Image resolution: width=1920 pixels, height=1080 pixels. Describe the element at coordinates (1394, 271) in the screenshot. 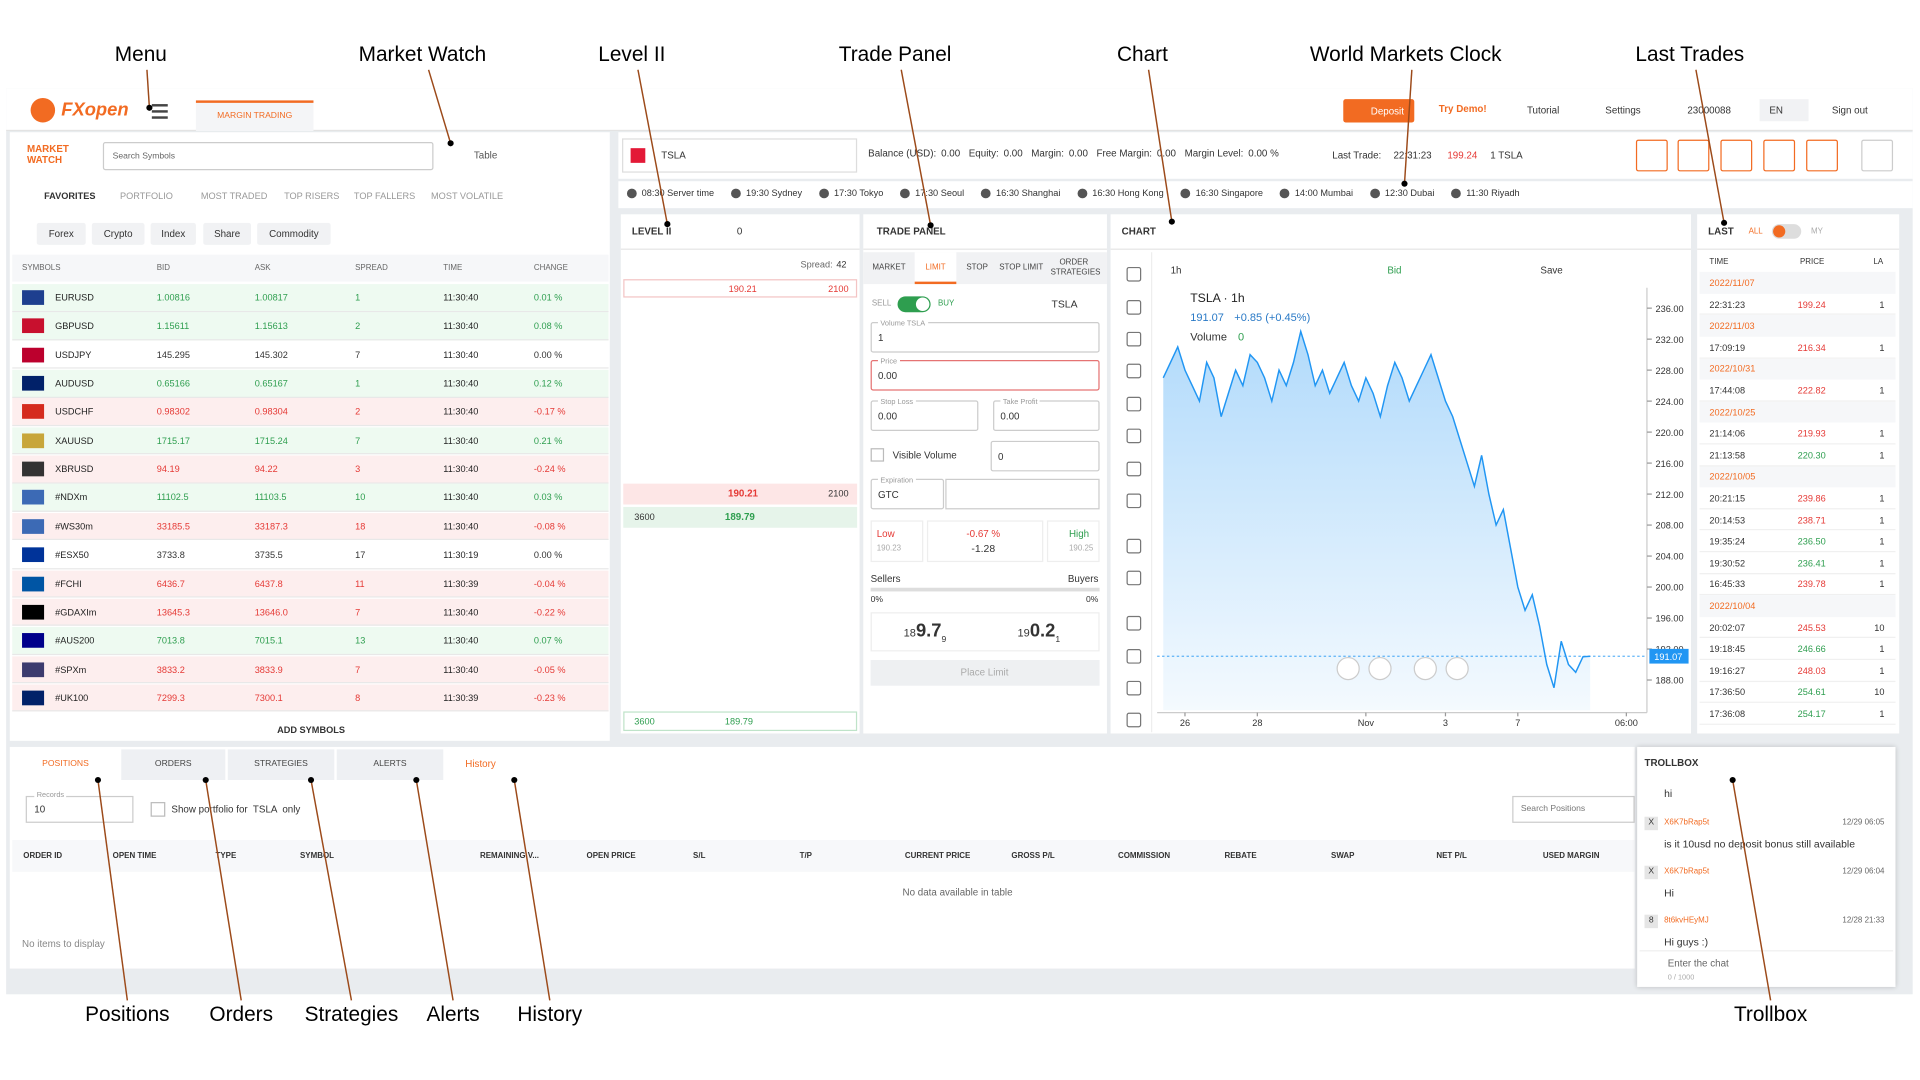

I see `price-type: Bid` at that location.